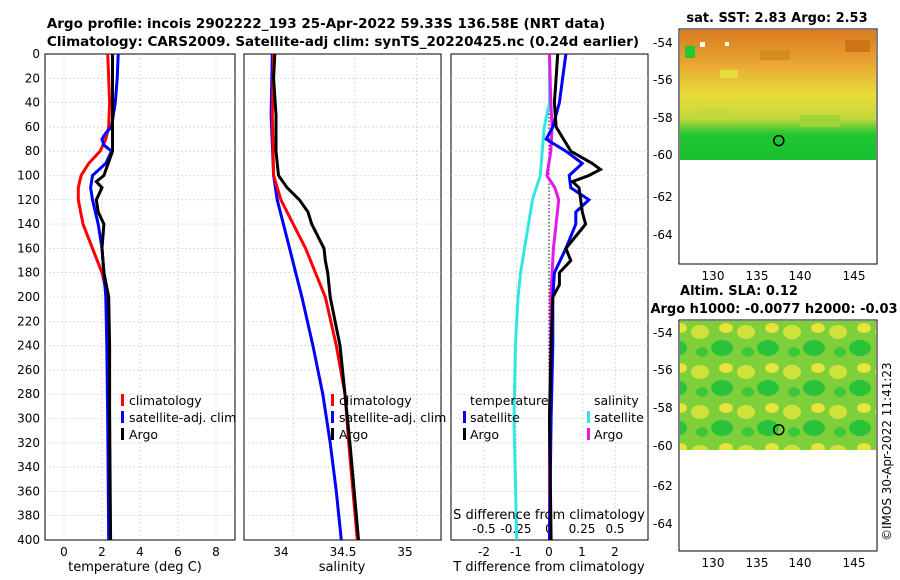  I want to click on depth-tick-label: 260, so click(28, 370).